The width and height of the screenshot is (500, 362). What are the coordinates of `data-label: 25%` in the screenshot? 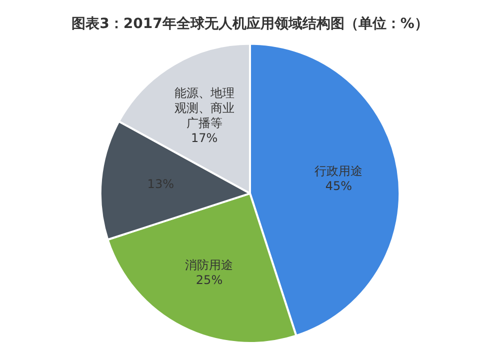 It's located at (209, 280).